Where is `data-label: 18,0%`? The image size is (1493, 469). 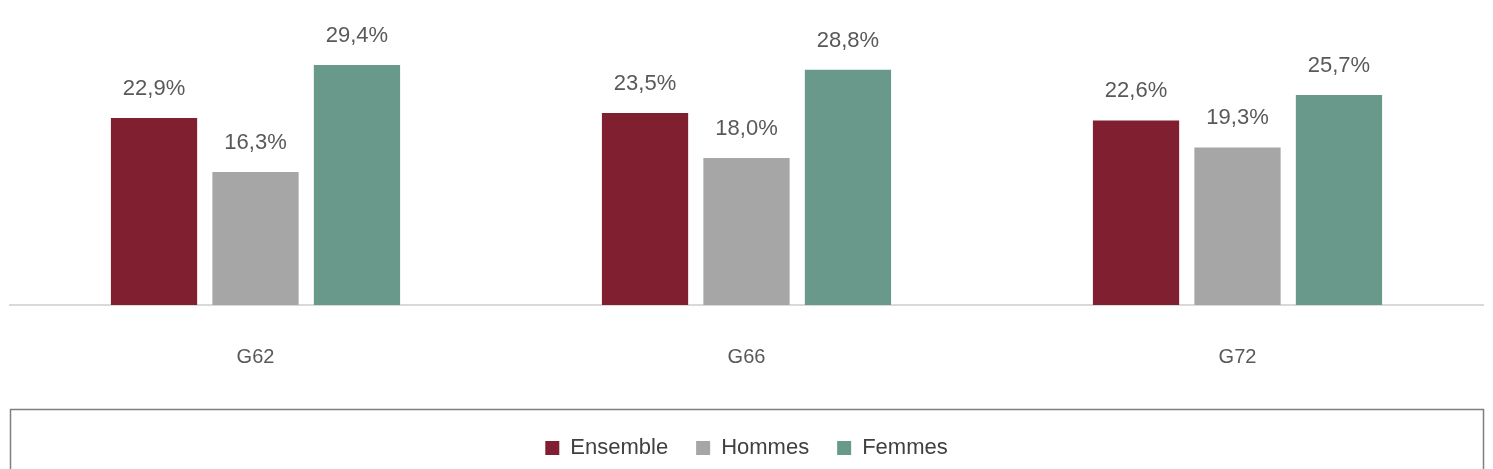
data-label: 18,0% is located at coordinates (746, 128).